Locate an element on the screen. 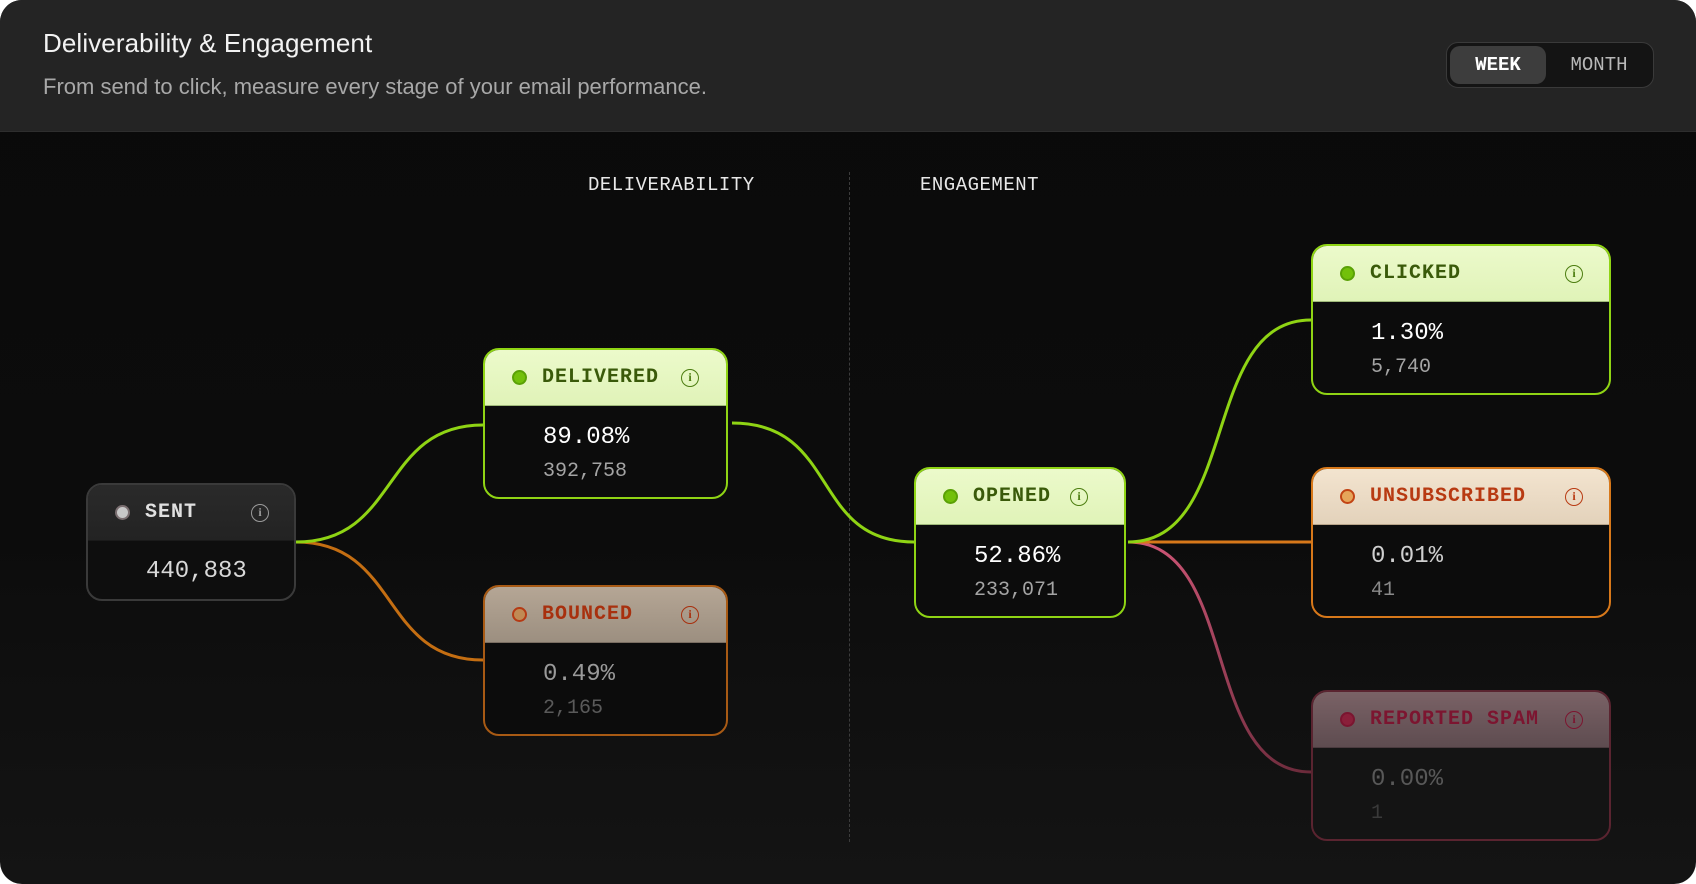 This screenshot has height=884, width=1696. section-label-engagement: ENGAGEMENT is located at coordinates (980, 185).